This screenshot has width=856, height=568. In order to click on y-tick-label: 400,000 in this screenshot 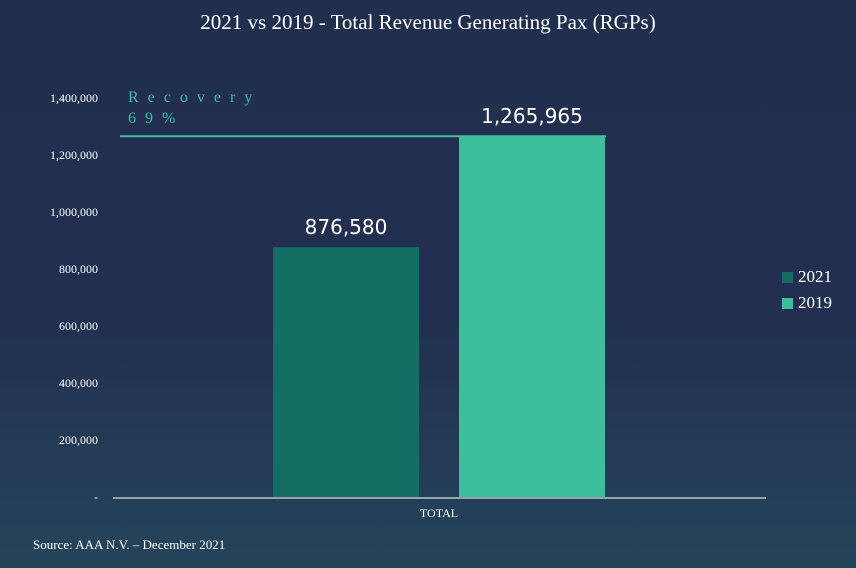, I will do `click(78, 383)`.